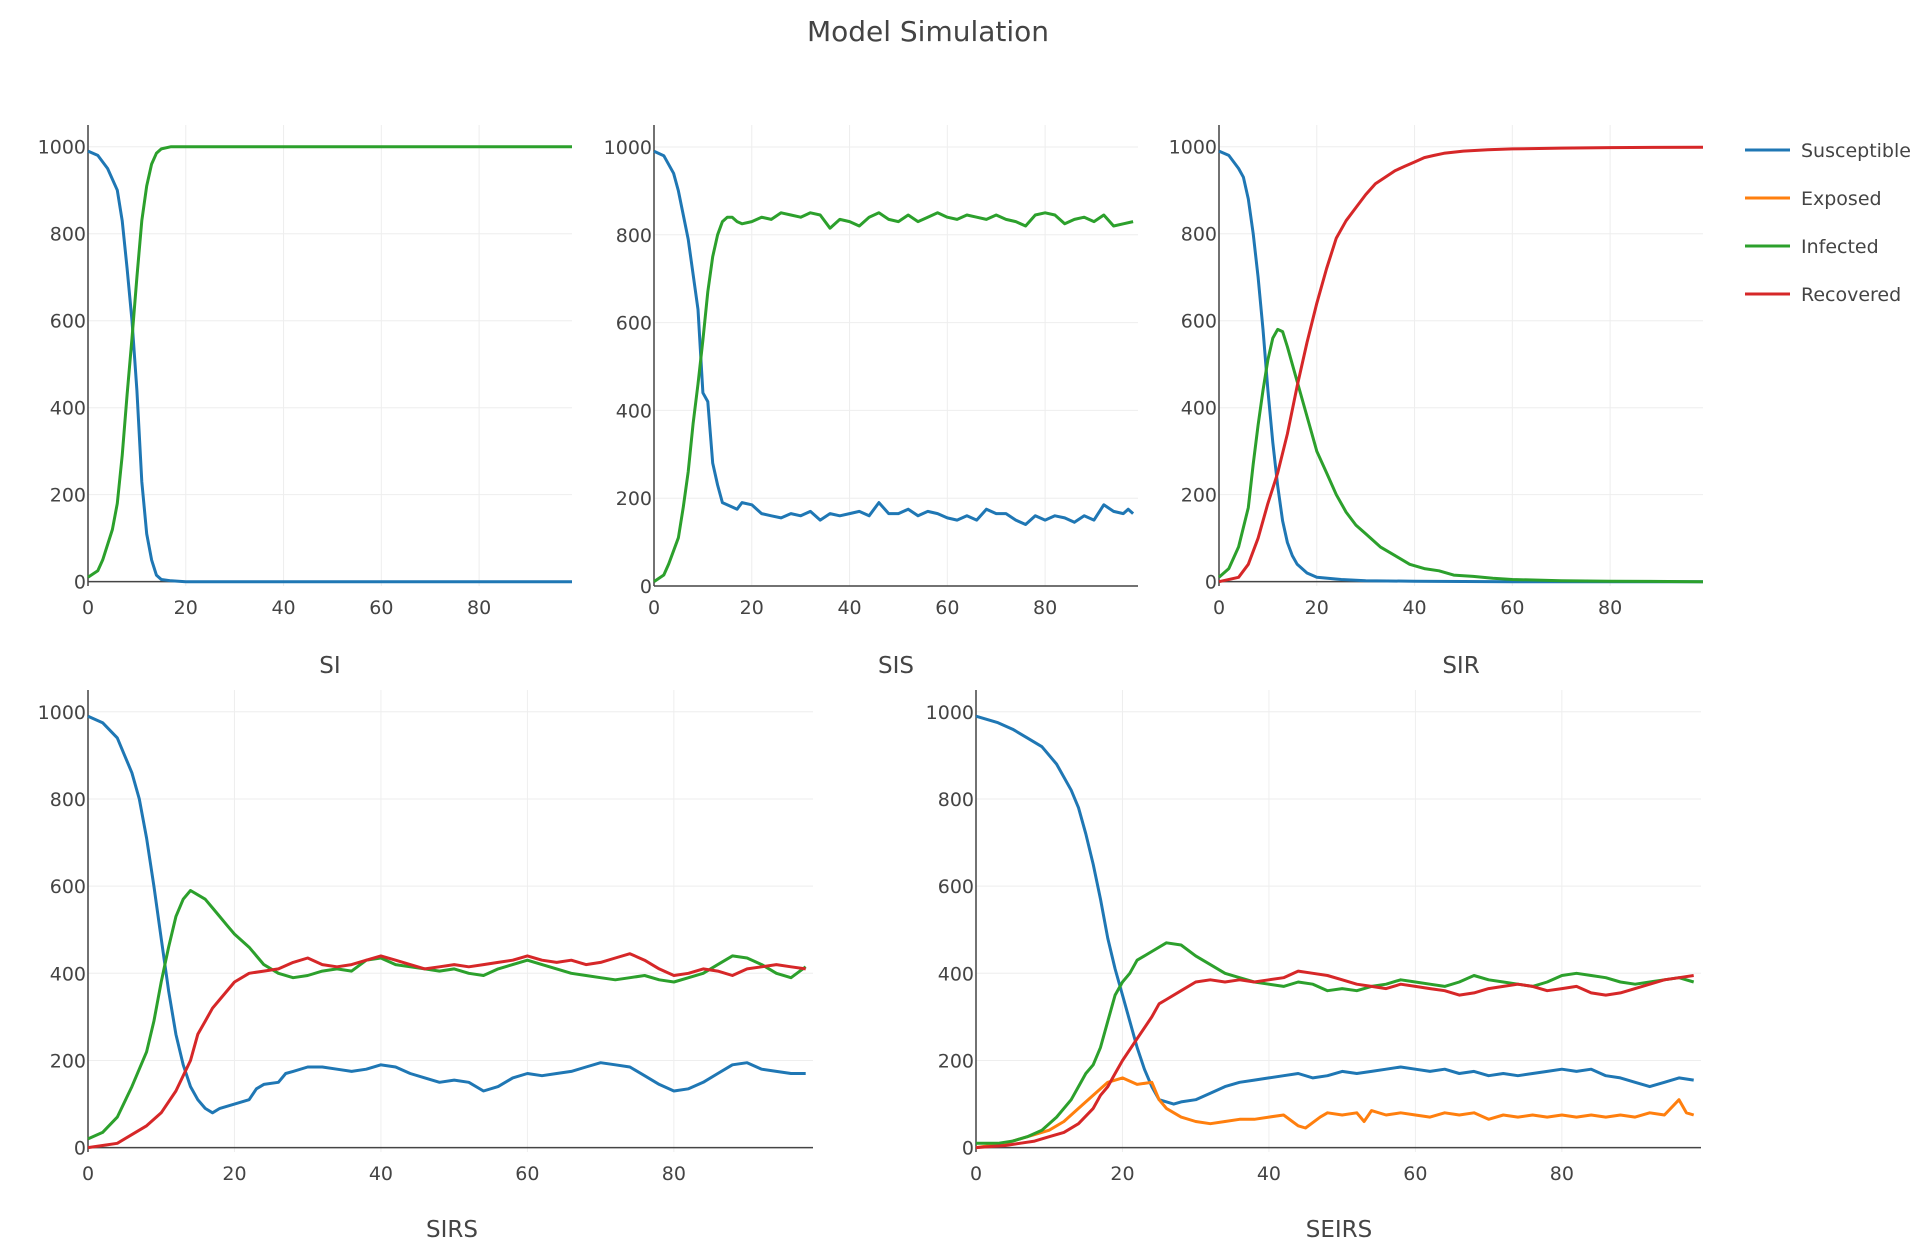 This screenshot has height=1244, width=1929. I want to click on figure-title: Model Simulation, so click(928, 31).